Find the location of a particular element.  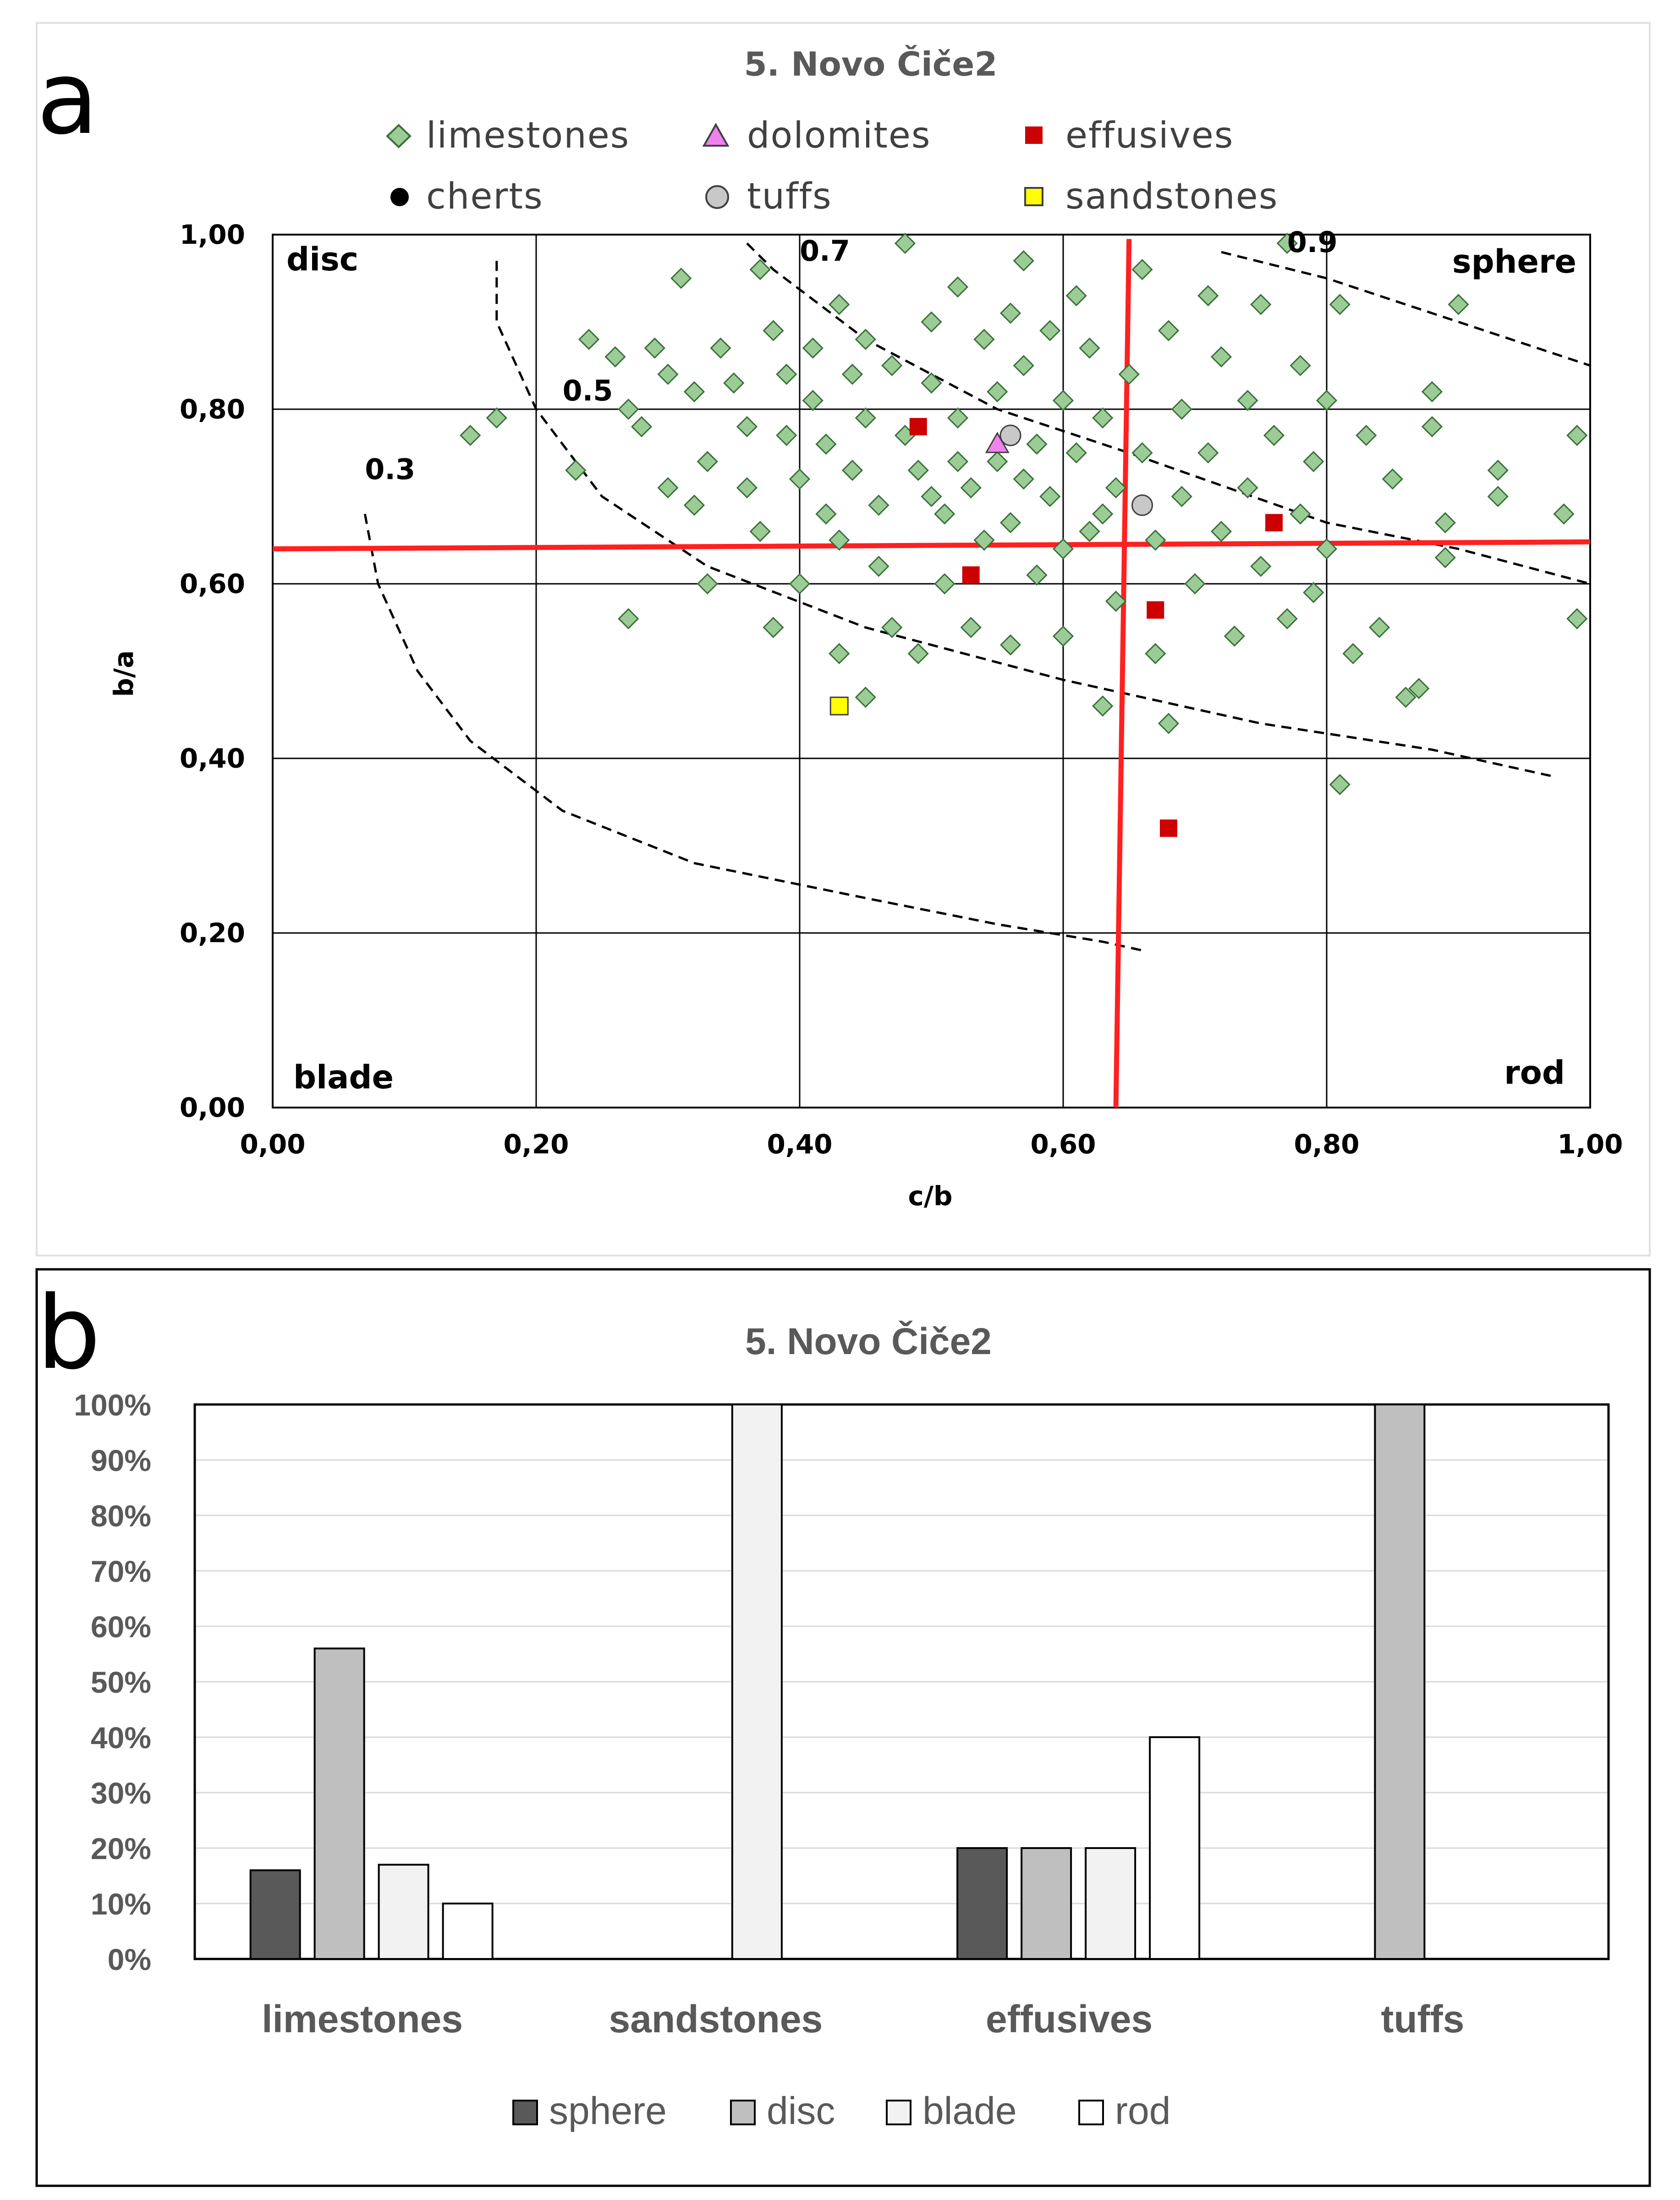

bar-y-tick-label: 80% is located at coordinates (121, 1516).